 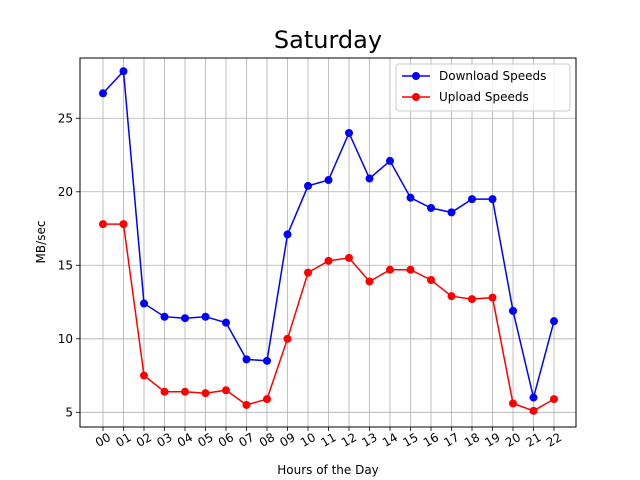 I want to click on x-tick-label: 19, so click(x=492, y=440).